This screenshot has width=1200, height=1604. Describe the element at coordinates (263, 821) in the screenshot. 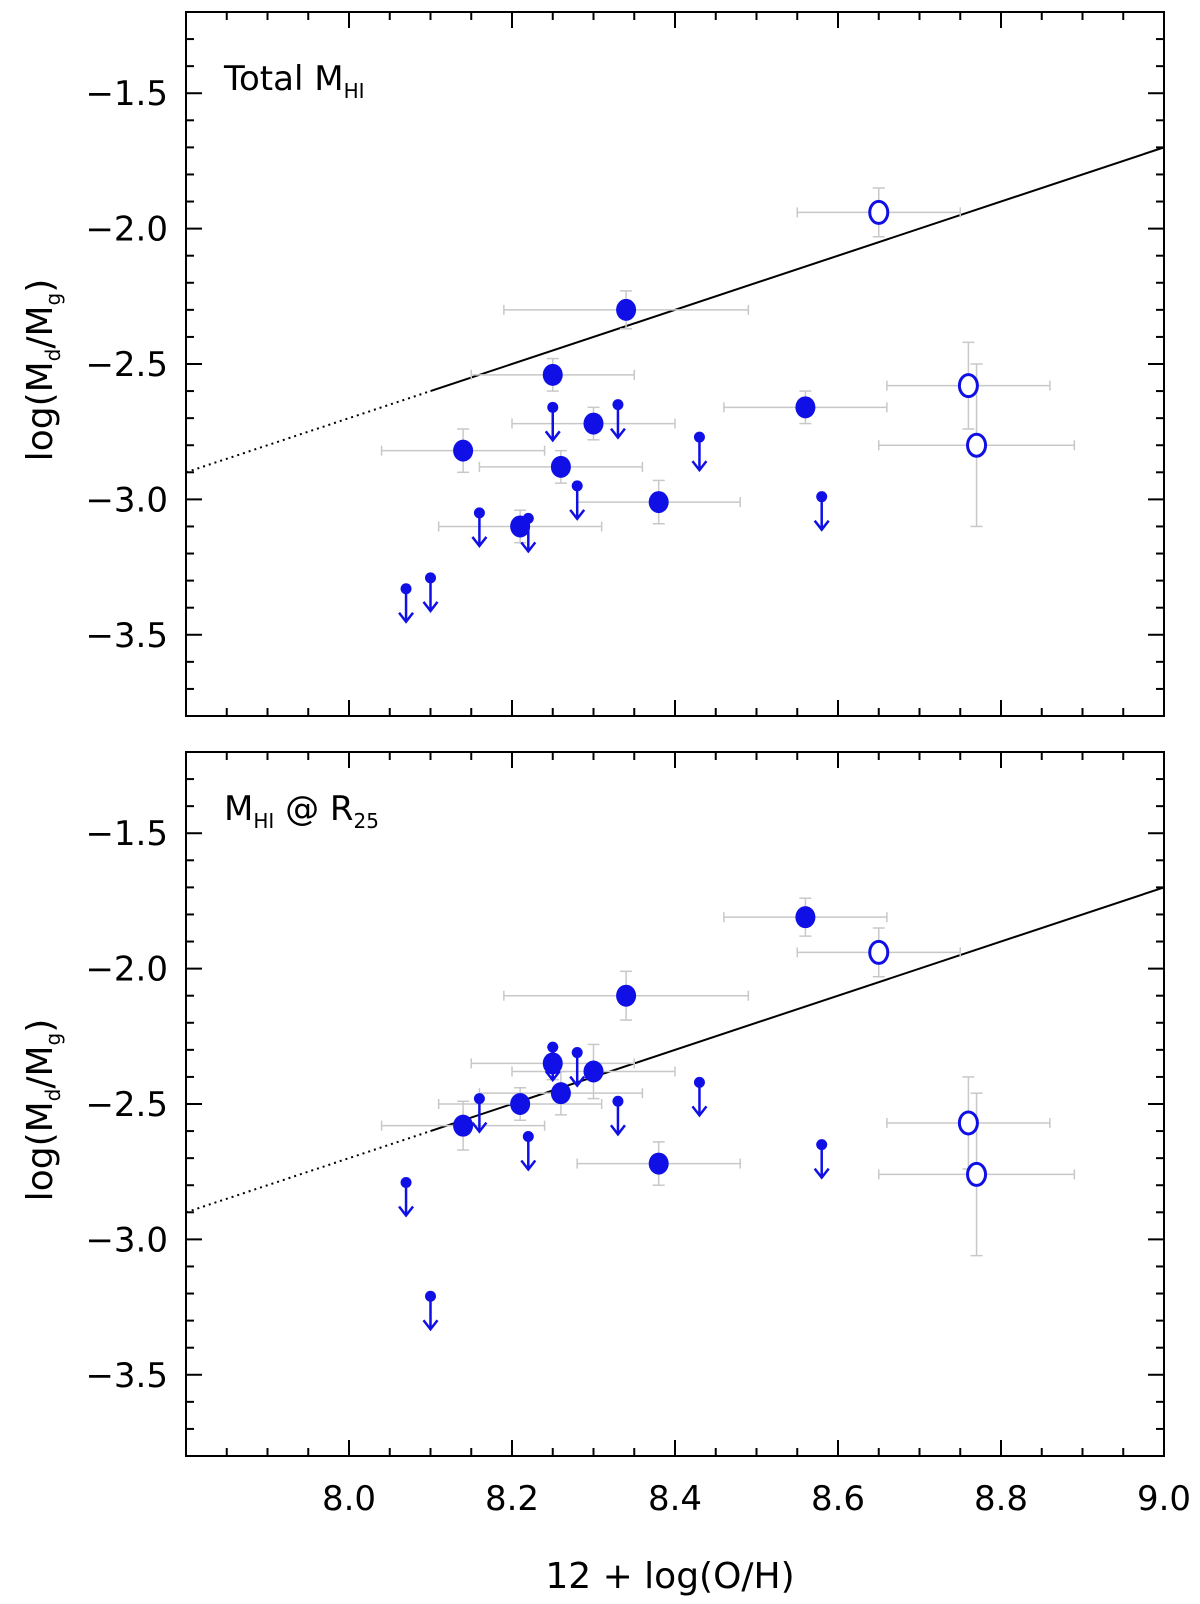

I see `bottom-panel-label-sub: HI` at that location.